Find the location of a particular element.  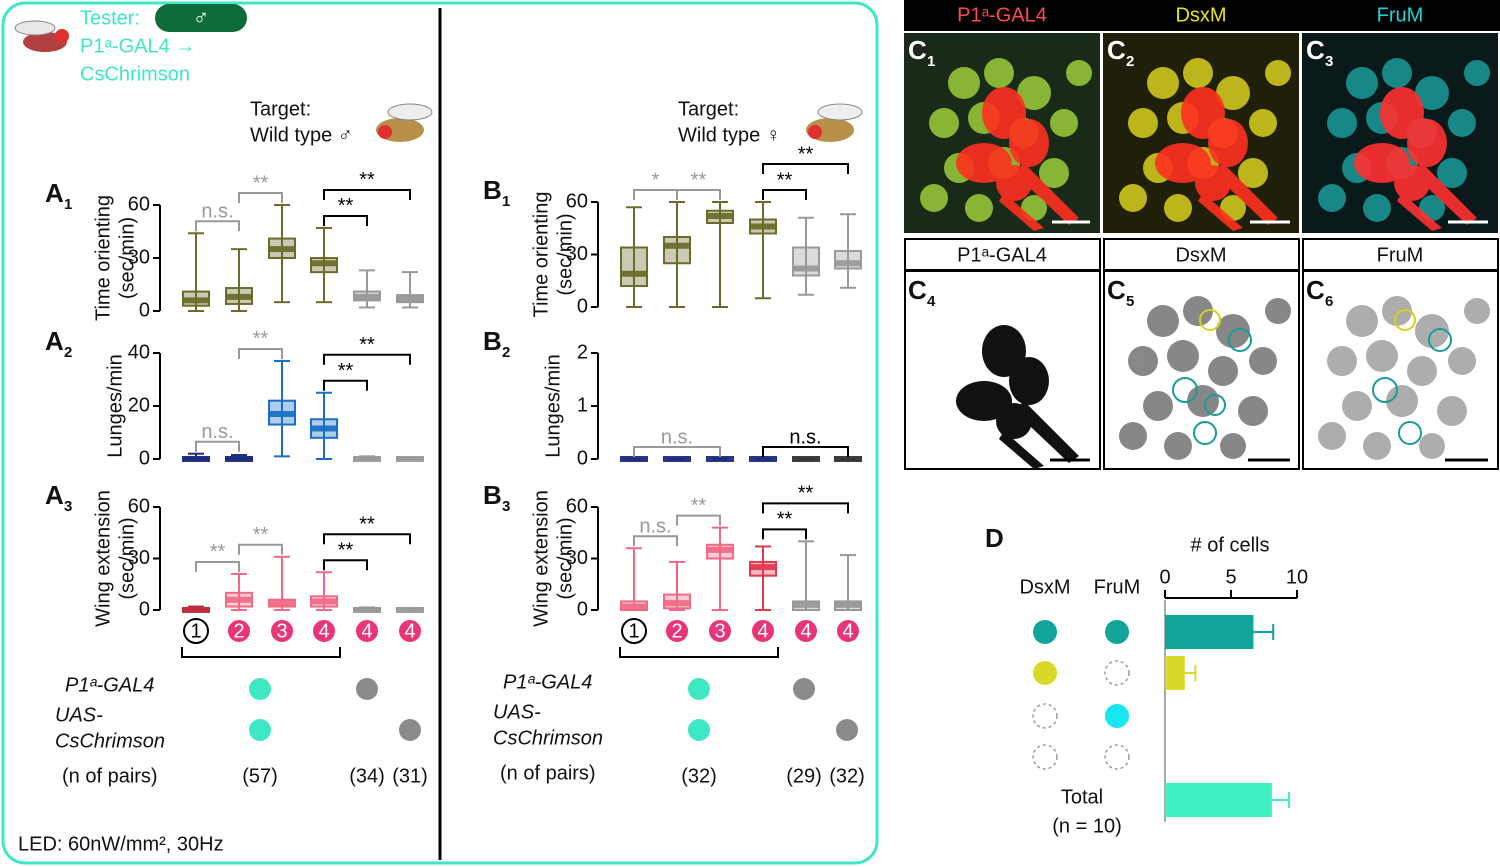

panel-label: A is located at coordinates (54, 495).